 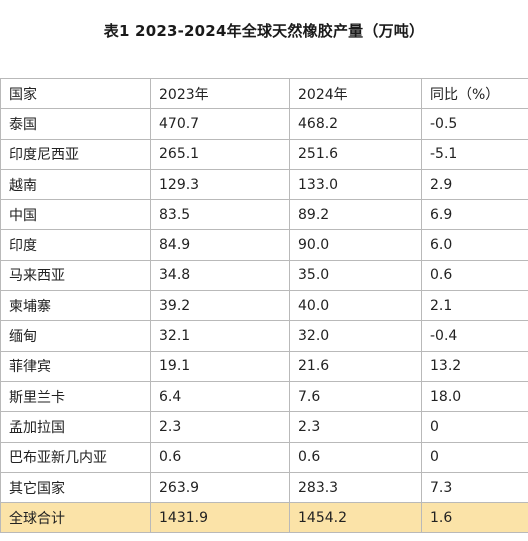 I want to click on table-row: 菲律宾 19.1 21.6 13.2, so click(x=264, y=366).